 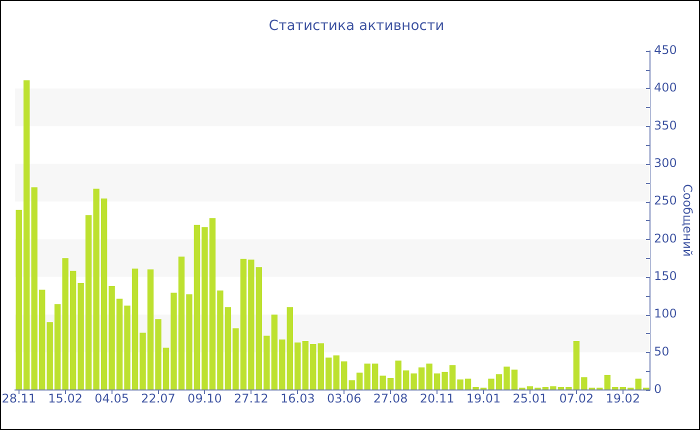 I want to click on x-tick-label: 27.08, so click(x=390, y=398).